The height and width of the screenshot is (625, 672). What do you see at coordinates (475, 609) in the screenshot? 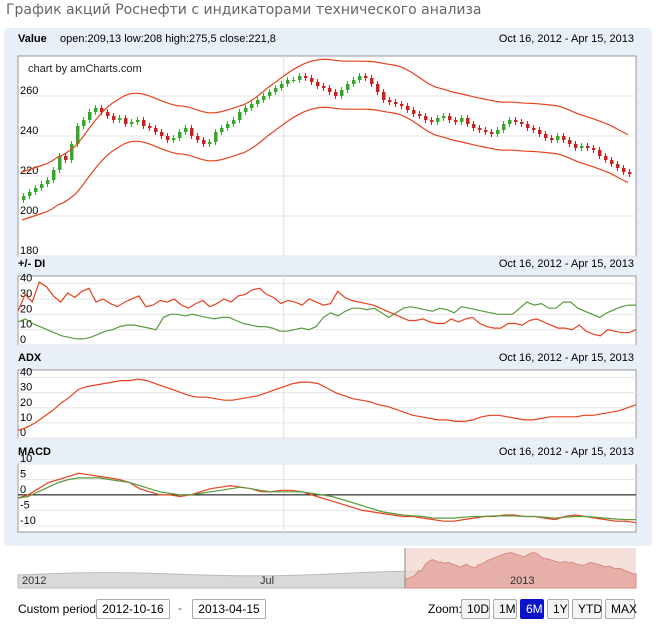
I see `zoom-10d-button: 10D` at bounding box center [475, 609].